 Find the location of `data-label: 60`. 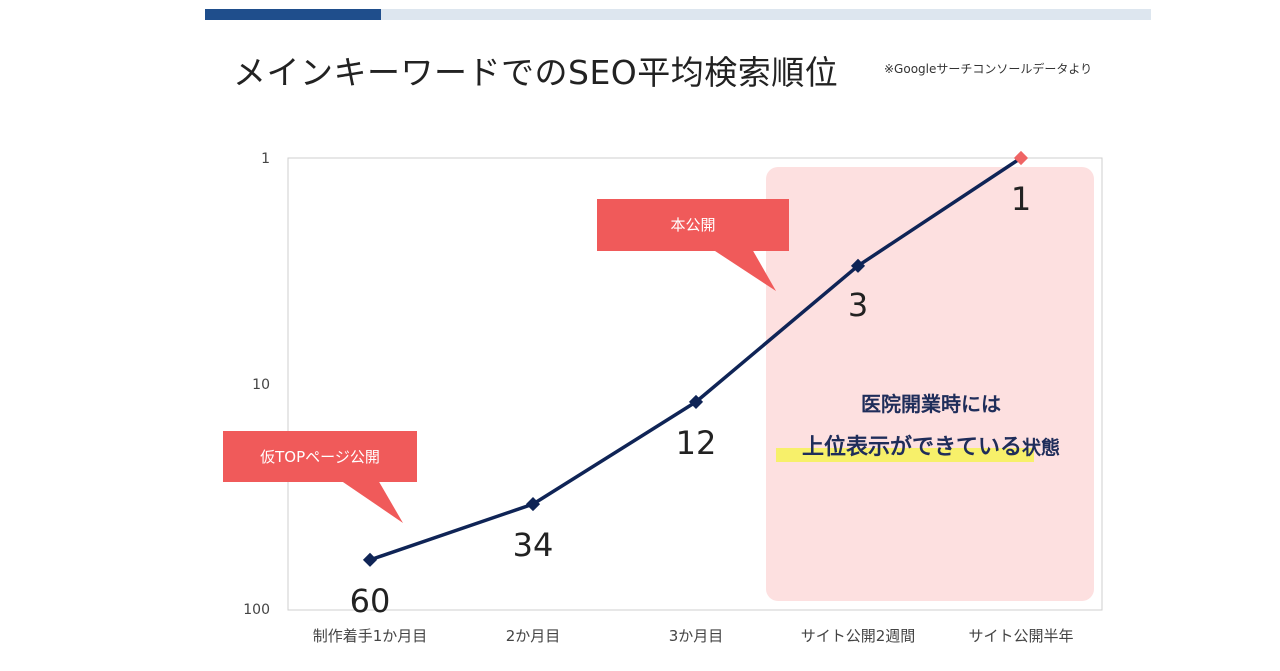

data-label: 60 is located at coordinates (370, 601).